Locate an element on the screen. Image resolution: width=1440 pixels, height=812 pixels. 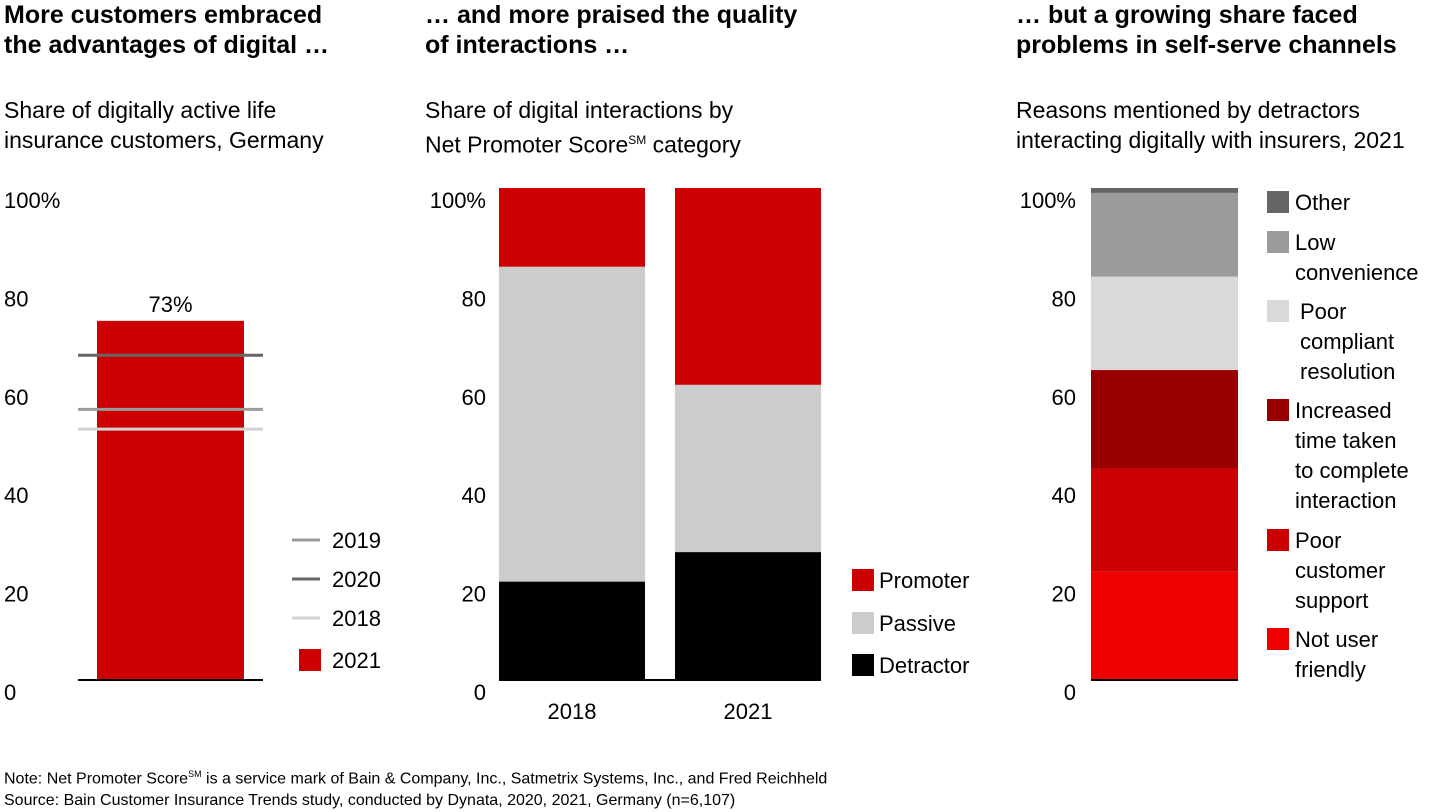
legend-swatch-passive is located at coordinates (863, 623).